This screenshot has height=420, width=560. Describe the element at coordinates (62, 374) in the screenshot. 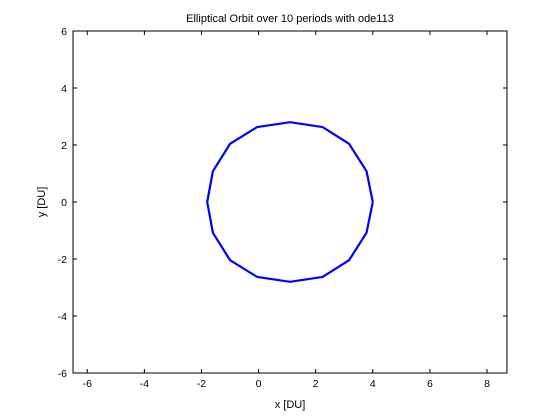

I see `y-tick-label: -6` at that location.